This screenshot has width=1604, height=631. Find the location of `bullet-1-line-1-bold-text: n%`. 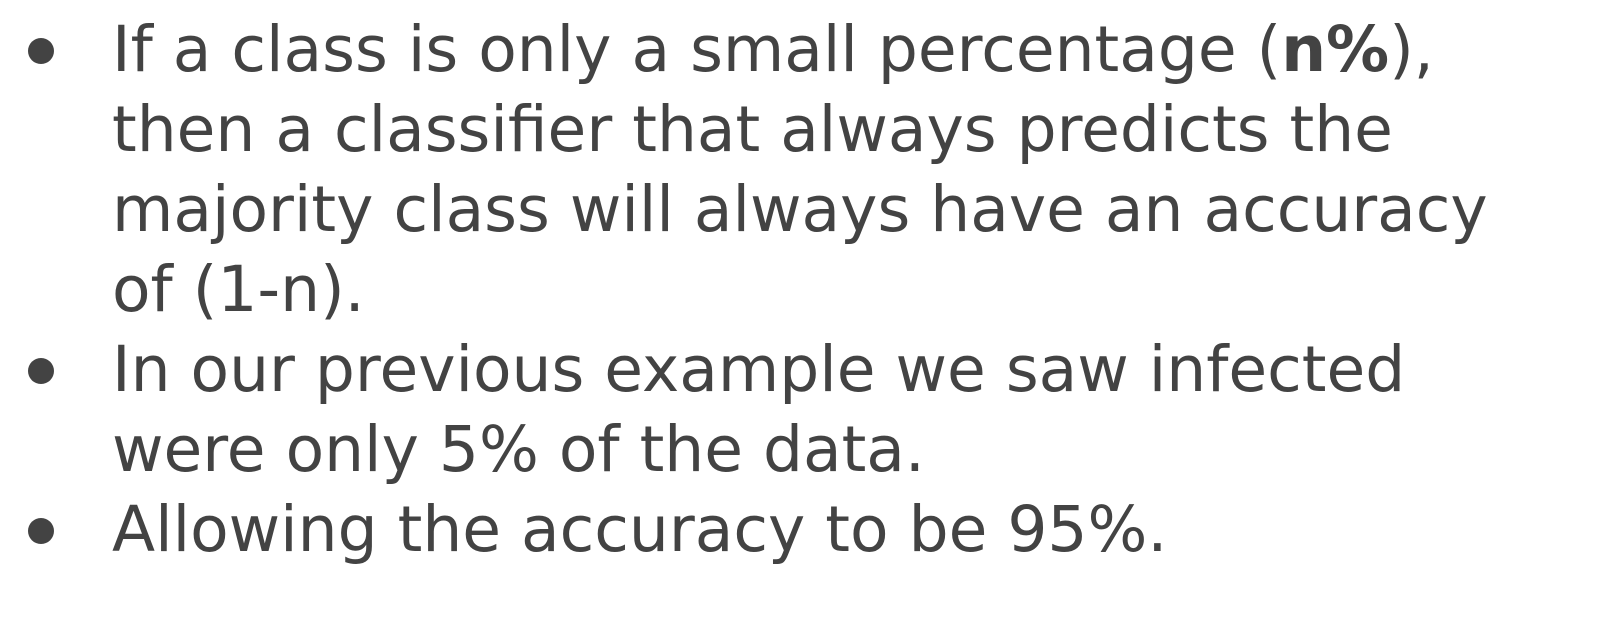

bullet-1-line-1-bold-text: n% is located at coordinates (1335, 49).